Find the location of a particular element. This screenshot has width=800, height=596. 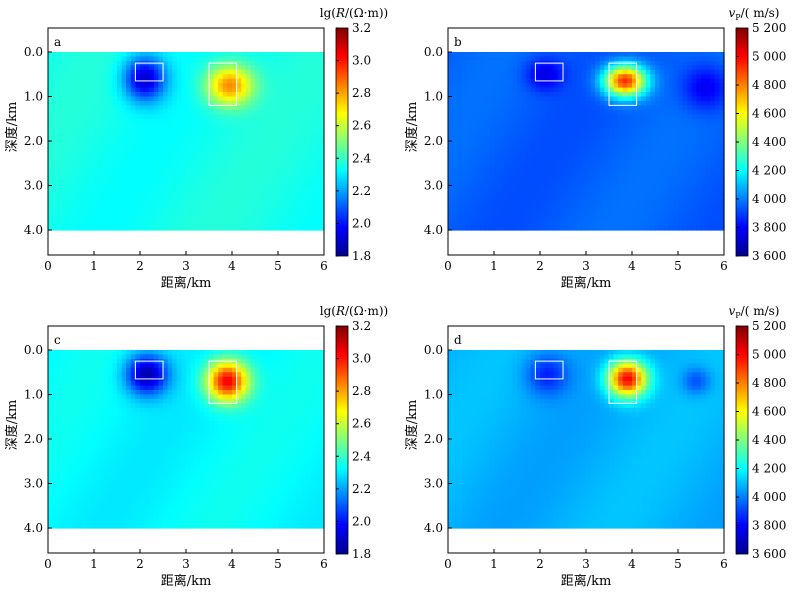

colorbar-title: lg(R/(Ω·m)) is located at coordinates (354, 311).